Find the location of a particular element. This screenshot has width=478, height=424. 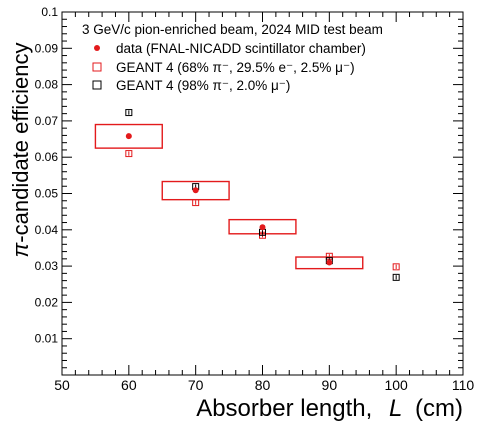

y-tick-label: 0.09 is located at coordinates (47, 48).